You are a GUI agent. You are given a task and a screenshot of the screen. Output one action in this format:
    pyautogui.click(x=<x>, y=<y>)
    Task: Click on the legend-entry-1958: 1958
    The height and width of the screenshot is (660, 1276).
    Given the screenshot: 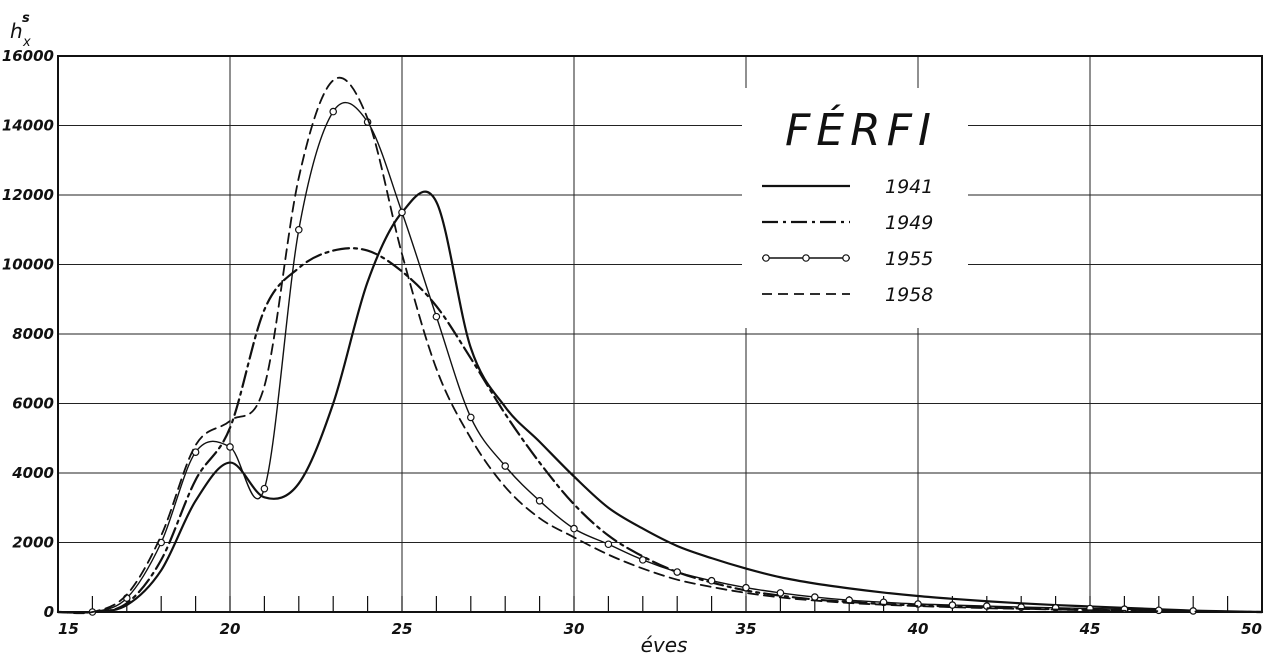 What is the action you would take?
    pyautogui.click(x=847, y=295)
    